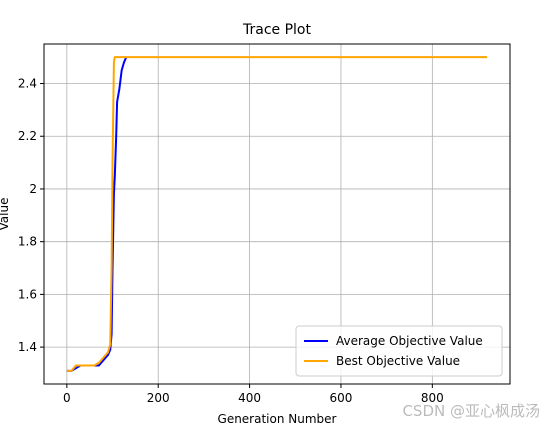 The image size is (550, 434). I want to click on x-tick-label: 800, so click(432, 398).